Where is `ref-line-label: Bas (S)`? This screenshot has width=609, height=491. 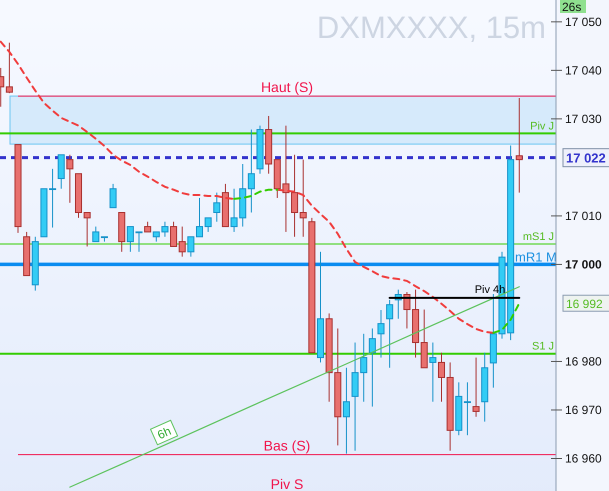
ref-line-label: Bas (S) is located at coordinates (287, 446).